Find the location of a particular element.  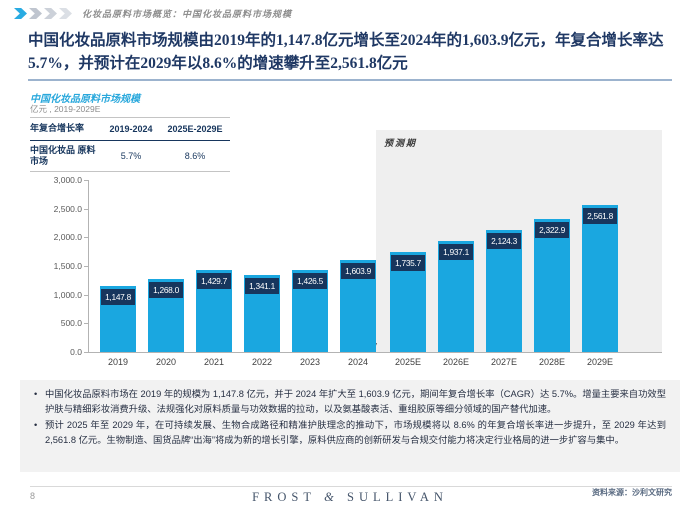

bar-2019: 1,147.8 is located at coordinates (118, 319).